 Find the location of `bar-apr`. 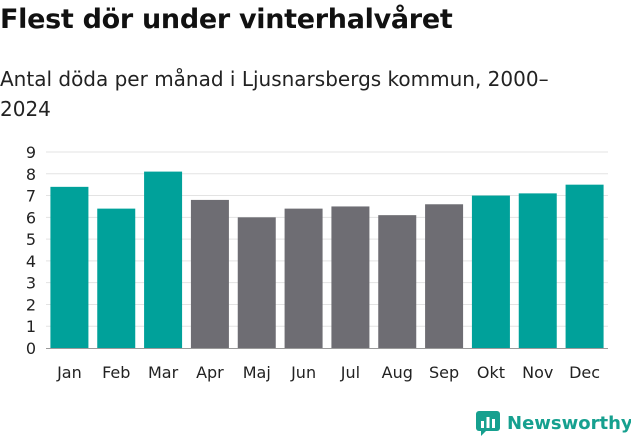

bar-apr is located at coordinates (209, 273).